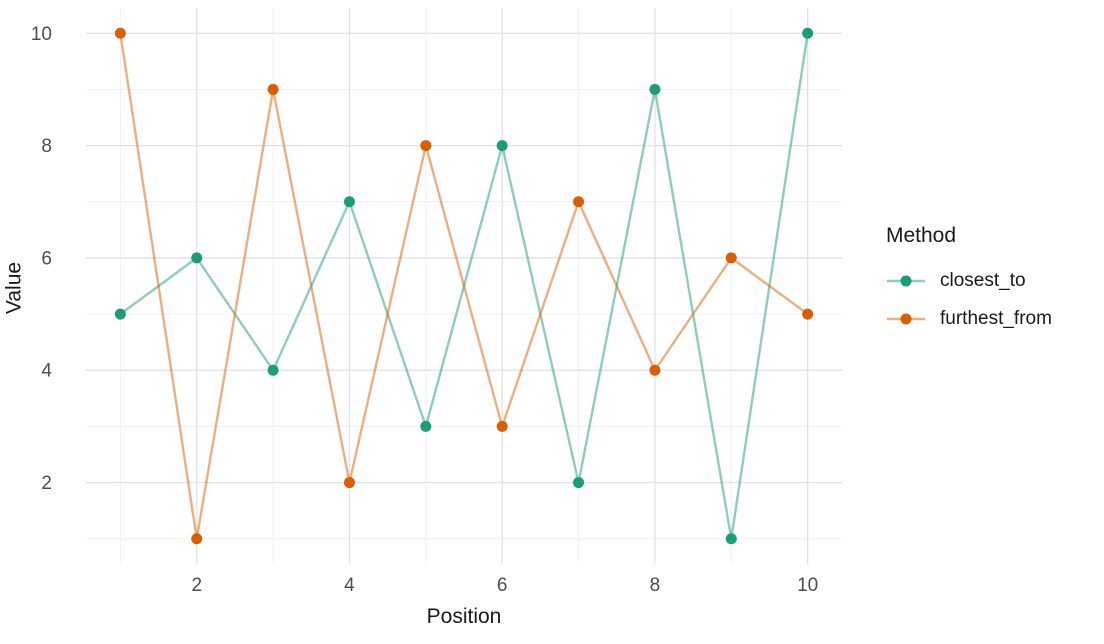  What do you see at coordinates (655, 585) in the screenshot?
I see `x-tick-label: 8` at bounding box center [655, 585].